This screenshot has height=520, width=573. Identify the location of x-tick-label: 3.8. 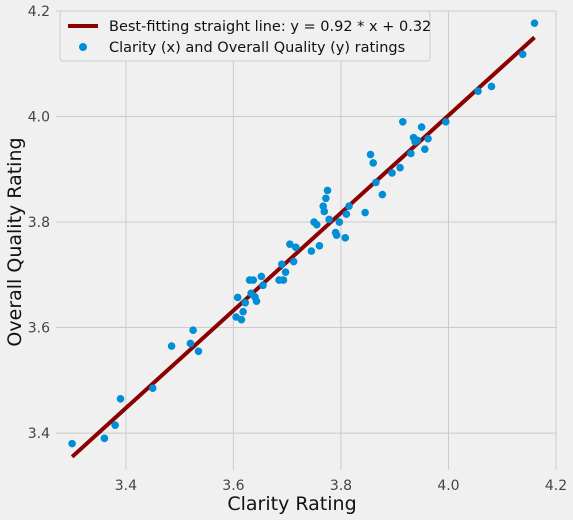
(341, 486).